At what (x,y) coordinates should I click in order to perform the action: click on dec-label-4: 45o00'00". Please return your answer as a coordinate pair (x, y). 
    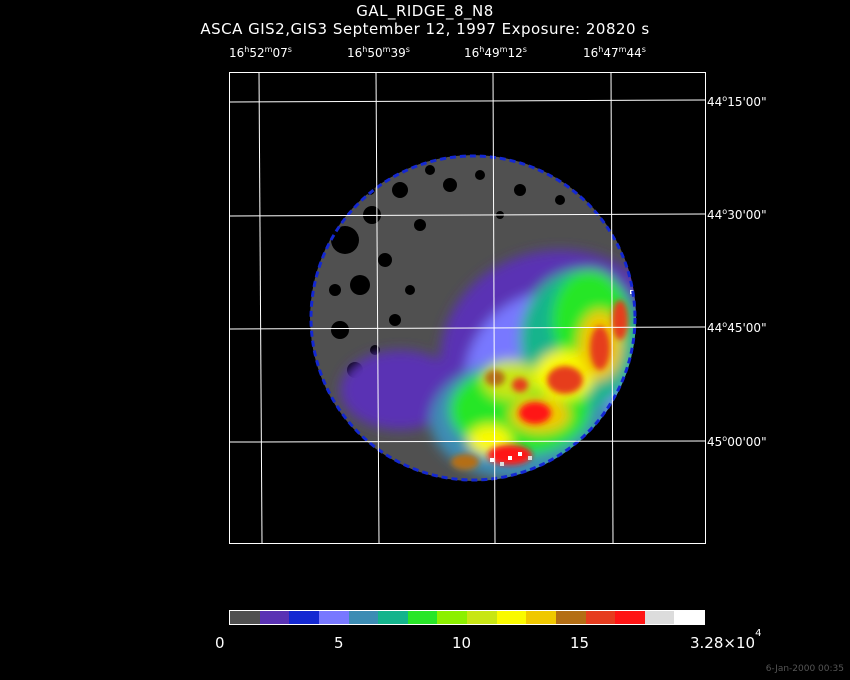
    Looking at the image, I should click on (737, 441).